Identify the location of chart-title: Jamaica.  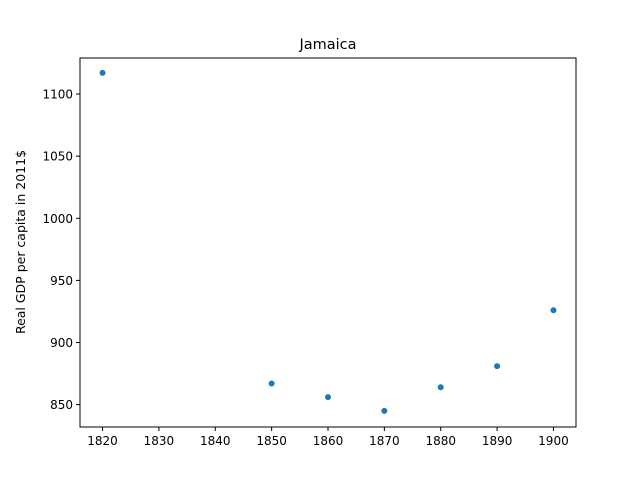
(327, 45).